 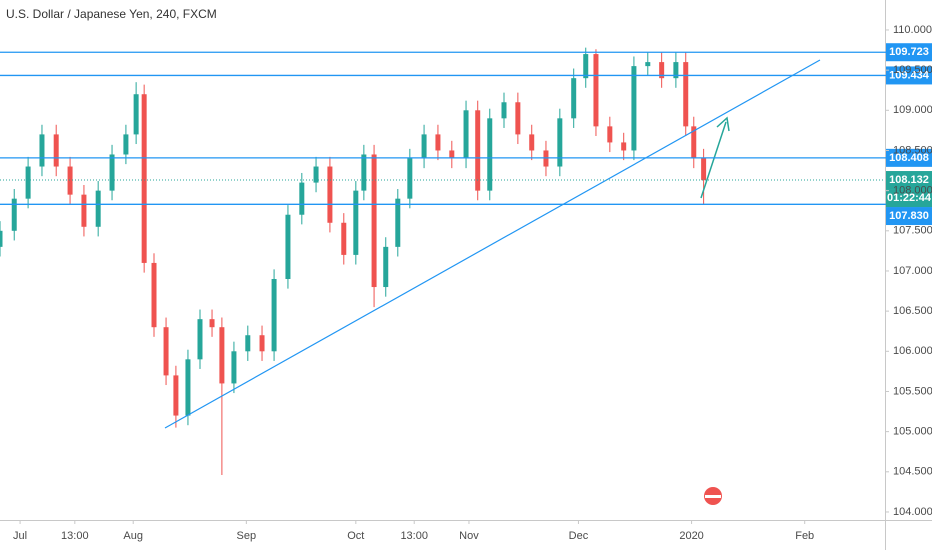 What do you see at coordinates (20, 536) in the screenshot?
I see `x-tick-label: Jul` at bounding box center [20, 536].